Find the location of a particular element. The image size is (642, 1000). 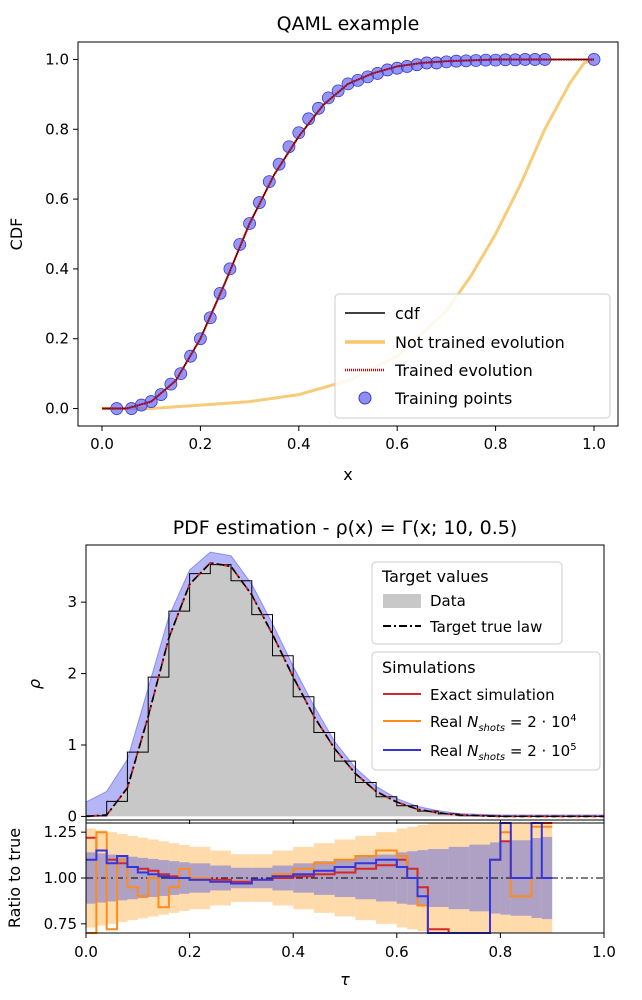

qaml-y-tick-label: 0.4 is located at coordinates (57, 269).